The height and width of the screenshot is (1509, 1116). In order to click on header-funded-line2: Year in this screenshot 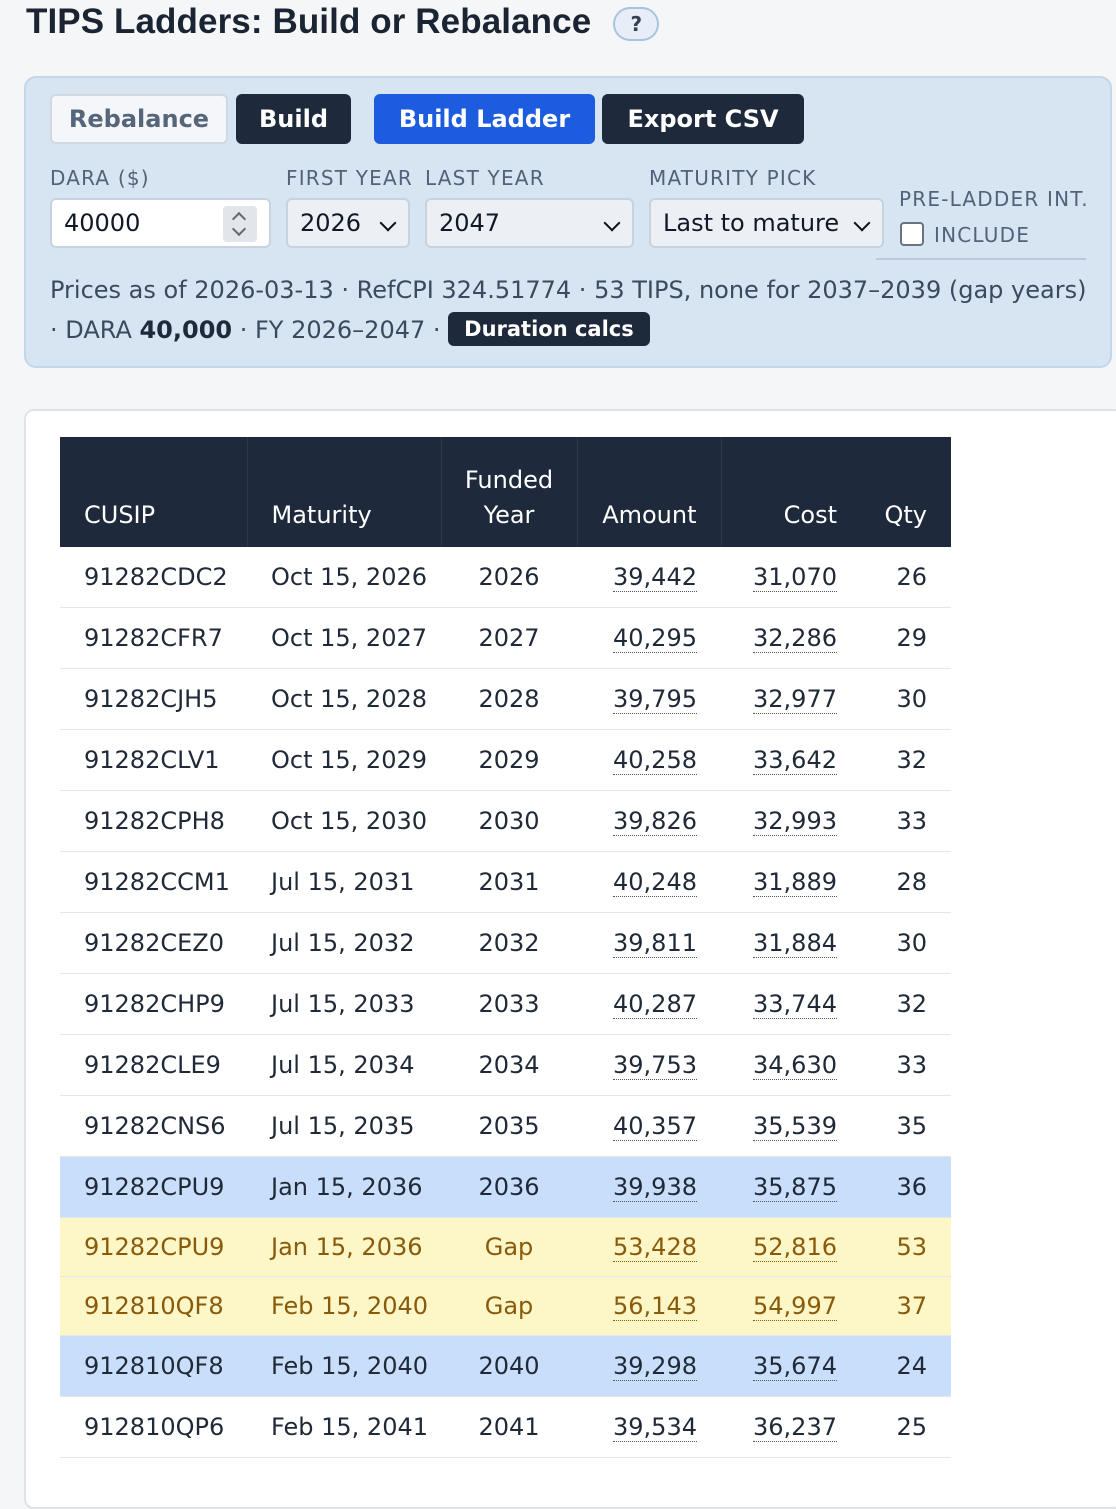, I will do `click(509, 515)`.